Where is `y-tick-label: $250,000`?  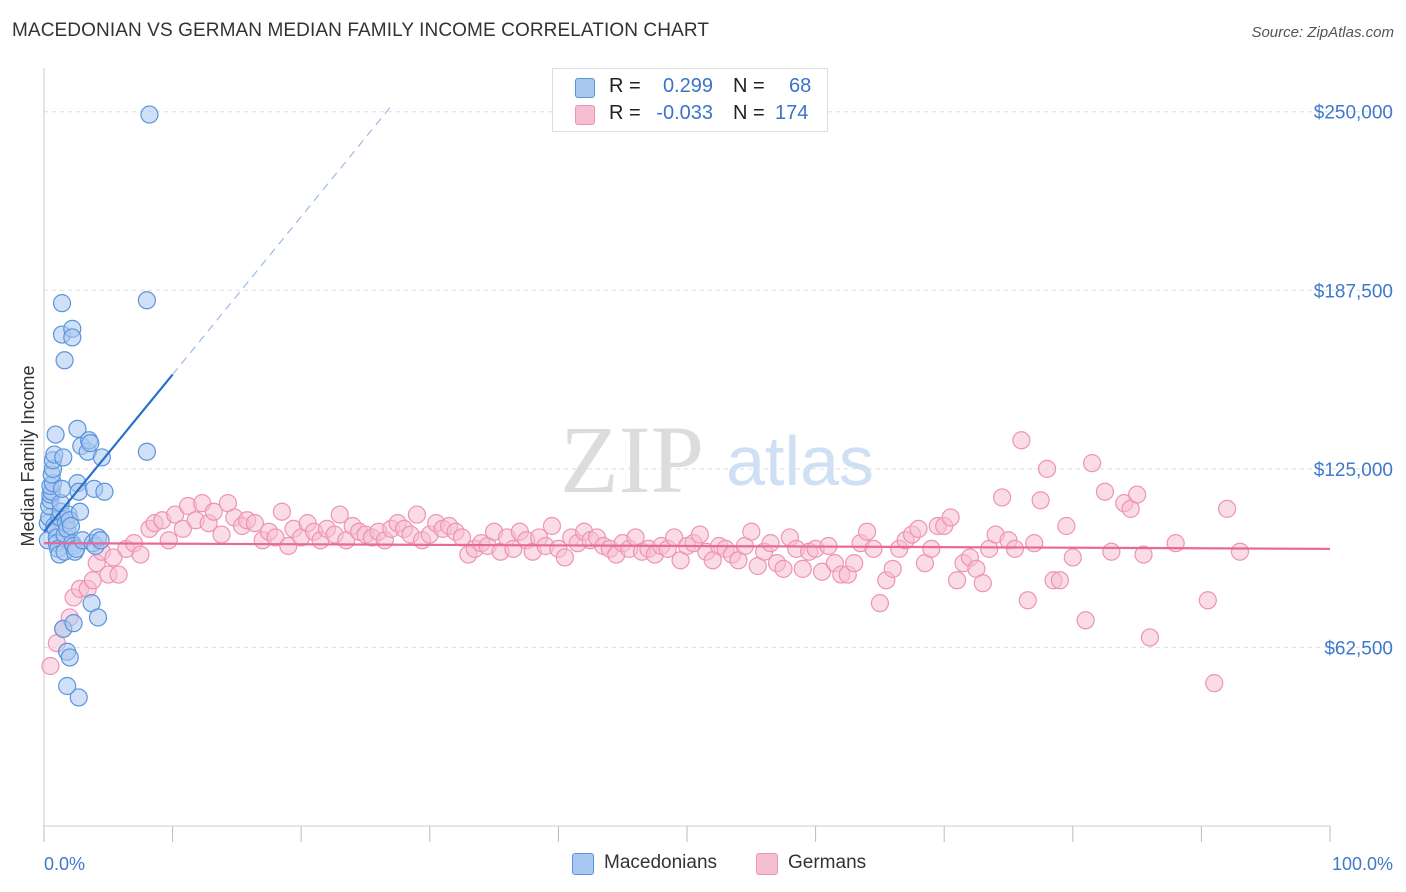 y-tick-label: $250,000 is located at coordinates (1353, 113).